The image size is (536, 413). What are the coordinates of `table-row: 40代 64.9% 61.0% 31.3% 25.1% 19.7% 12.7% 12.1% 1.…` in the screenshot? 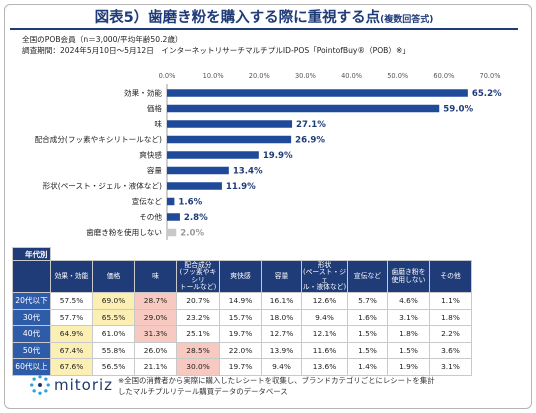 It's located at (242, 334).